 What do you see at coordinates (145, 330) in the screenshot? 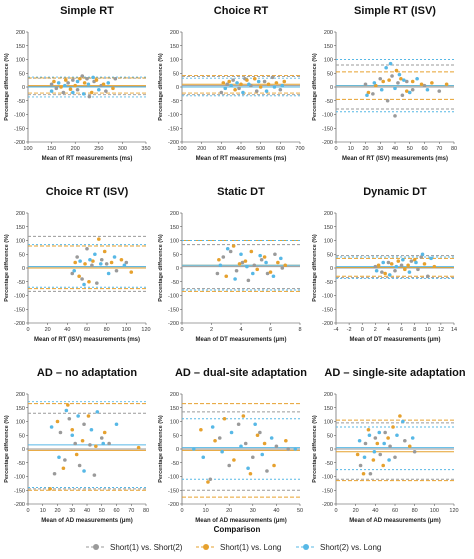
I see `x-tick-label: 120` at bounding box center [145, 330].